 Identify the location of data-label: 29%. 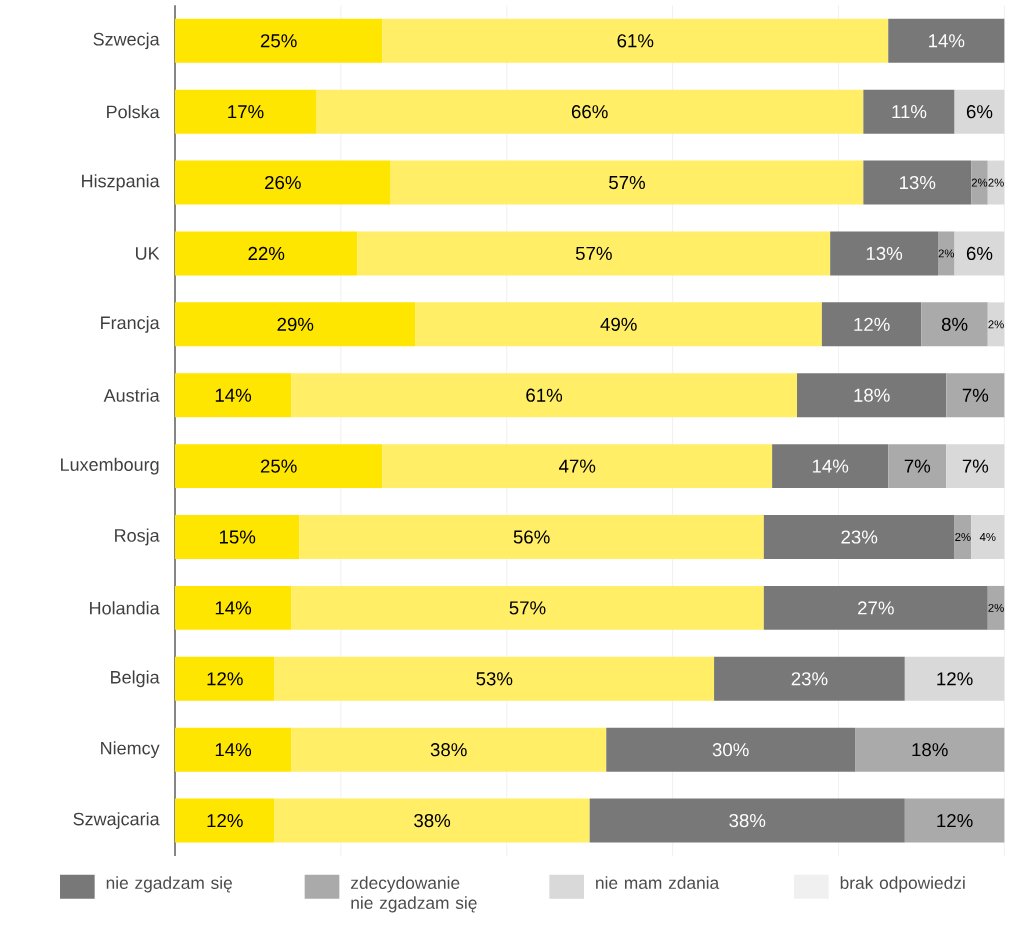
(295, 324).